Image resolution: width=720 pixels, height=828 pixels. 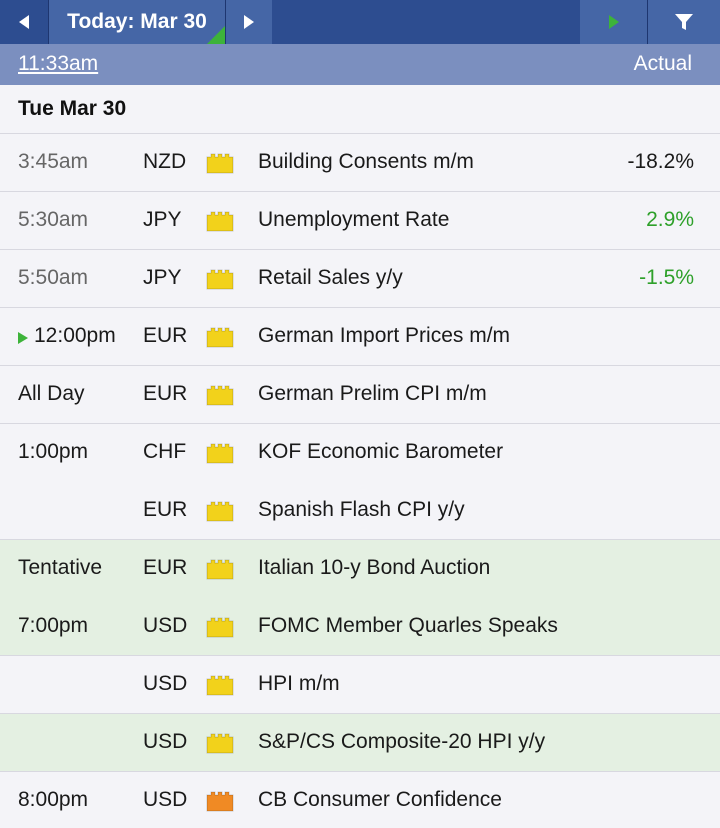 I want to click on event-name: Building Consents m/m, so click(x=366, y=161).